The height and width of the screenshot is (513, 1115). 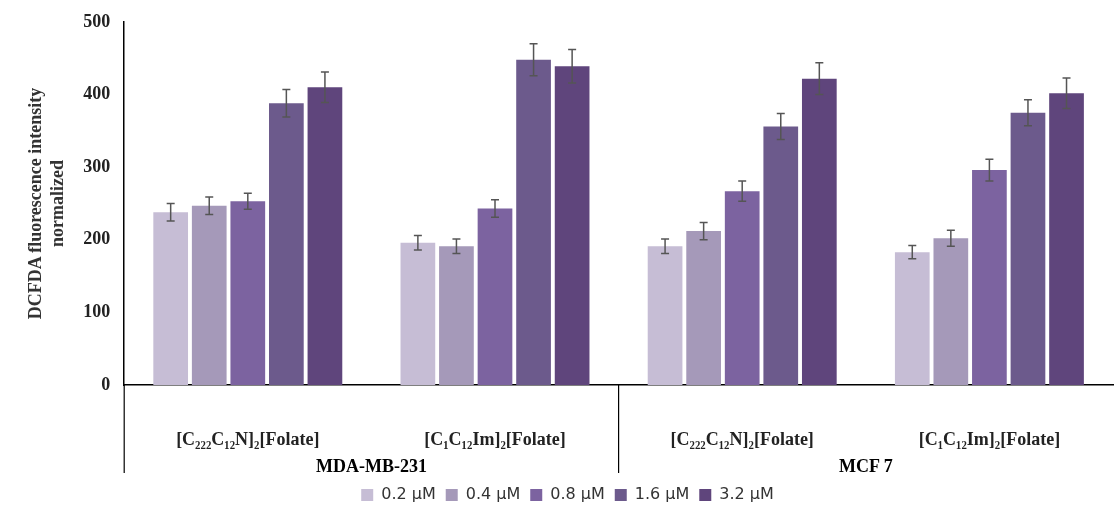 What do you see at coordinates (865, 465) in the screenshot?
I see `text: MCF 7` at bounding box center [865, 465].